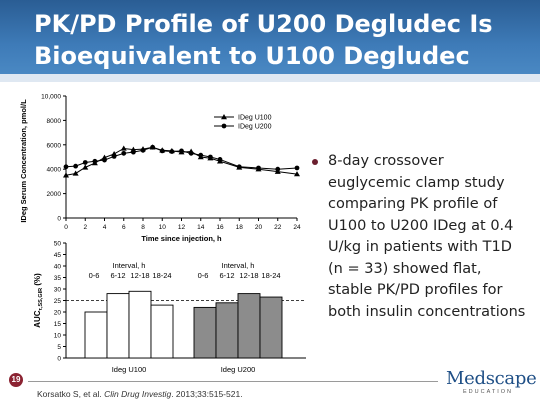 The width and height of the screenshot is (540, 405). I want to click on y-tick-label: 45, so click(58, 255).